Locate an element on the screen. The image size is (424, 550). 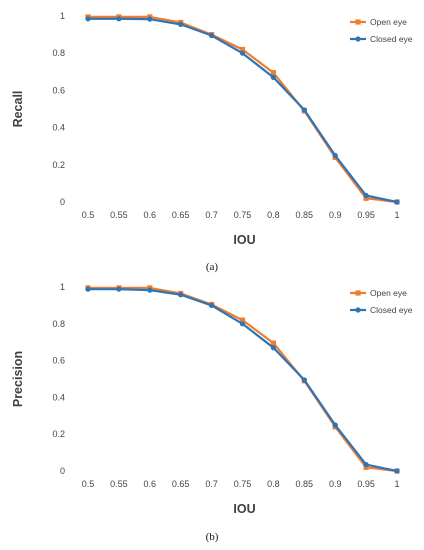
figure-caption: (a) is located at coordinates (212, 267).